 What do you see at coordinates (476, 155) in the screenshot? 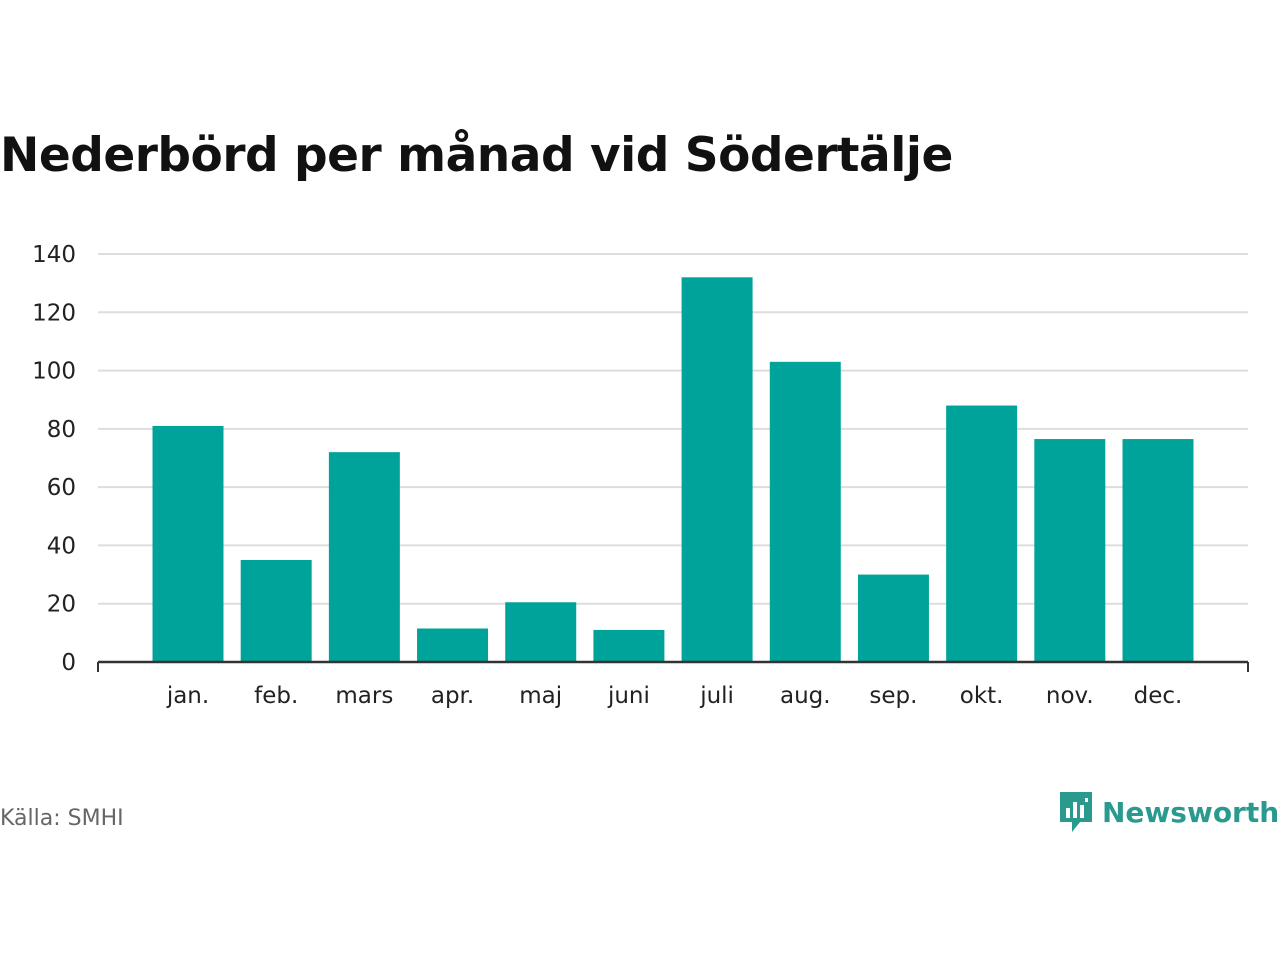
I see `chart-title: Nederbörd per månad vid Södertälje` at bounding box center [476, 155].